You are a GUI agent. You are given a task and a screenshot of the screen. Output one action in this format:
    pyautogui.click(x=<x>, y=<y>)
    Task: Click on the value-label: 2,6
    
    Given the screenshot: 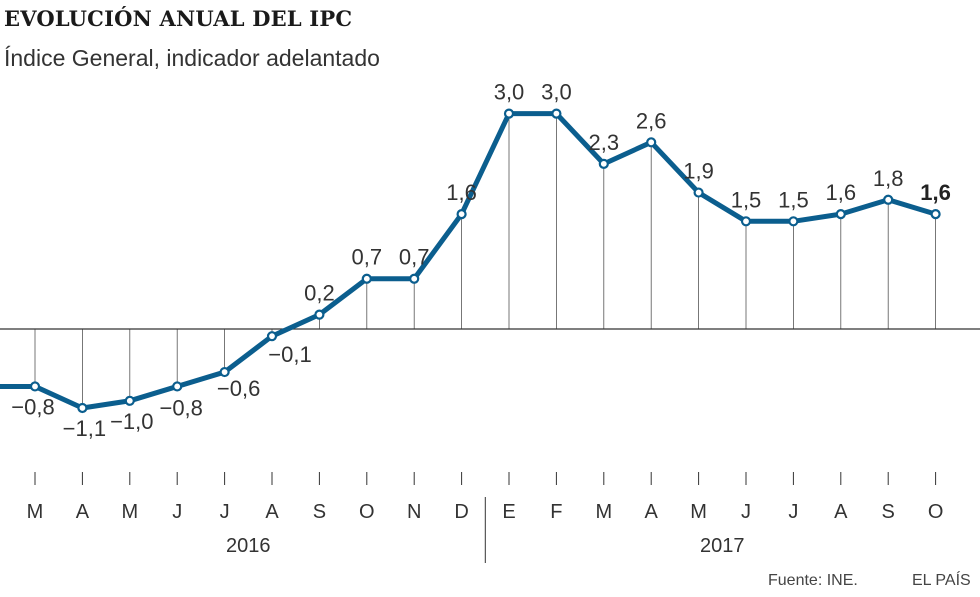 What is the action you would take?
    pyautogui.click(x=651, y=120)
    